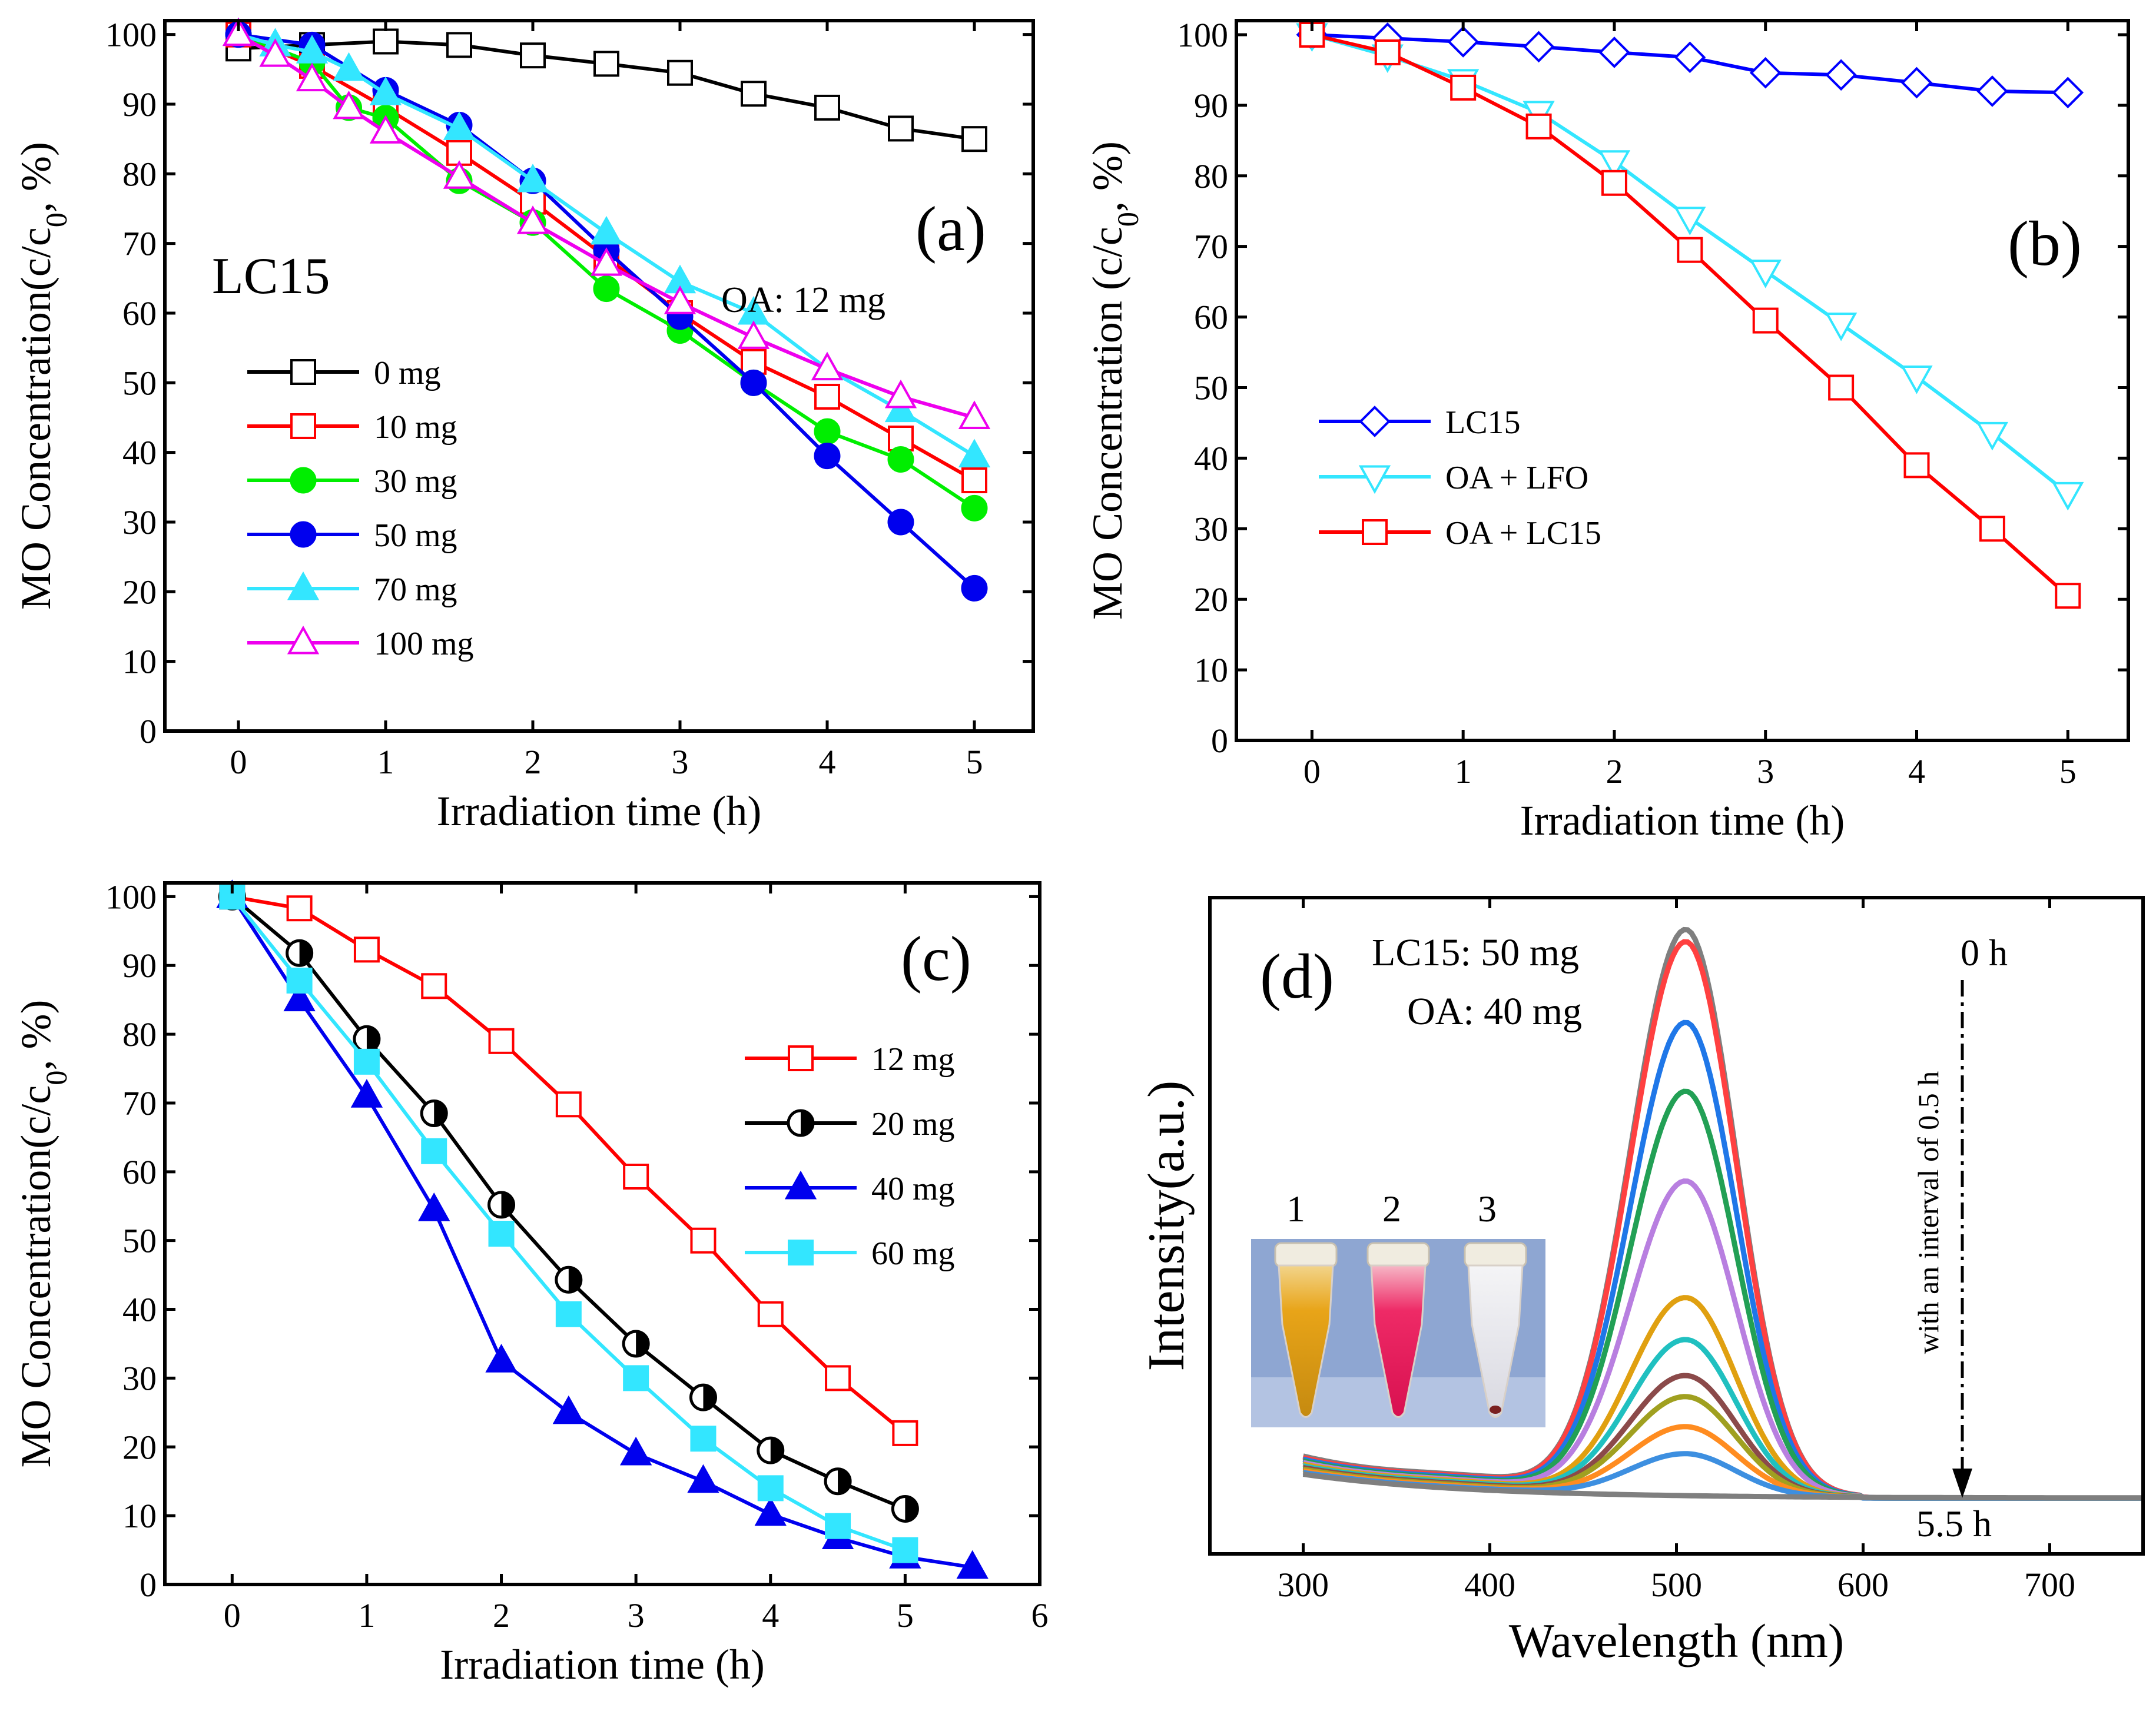  What do you see at coordinates (1690, 315) in the screenshot?
I see `series-oa-lc15` at bounding box center [1690, 315].